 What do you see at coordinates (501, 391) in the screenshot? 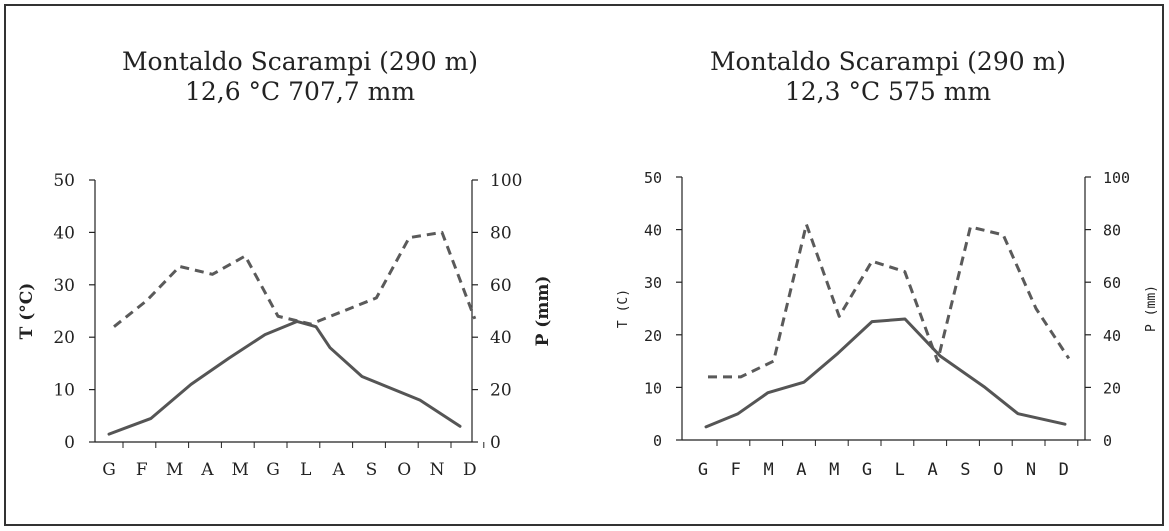
I see `chart1-y-tick-label-right: 20` at bounding box center [501, 391].